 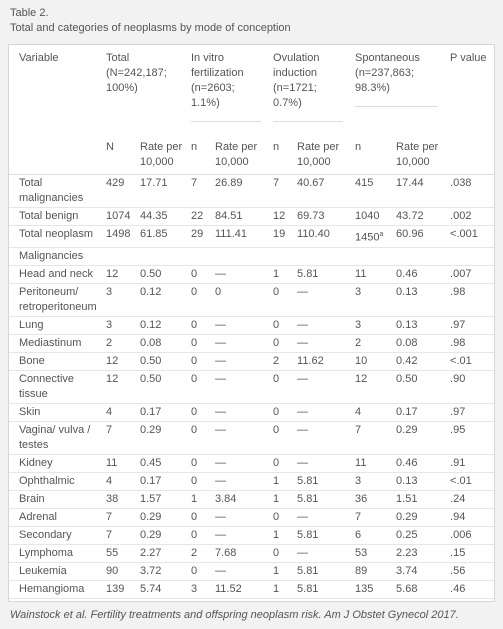 I want to click on table-row: Leukemia 90 3.72 0—1 5.81 89 3.74.56, so click(x=252, y=571).